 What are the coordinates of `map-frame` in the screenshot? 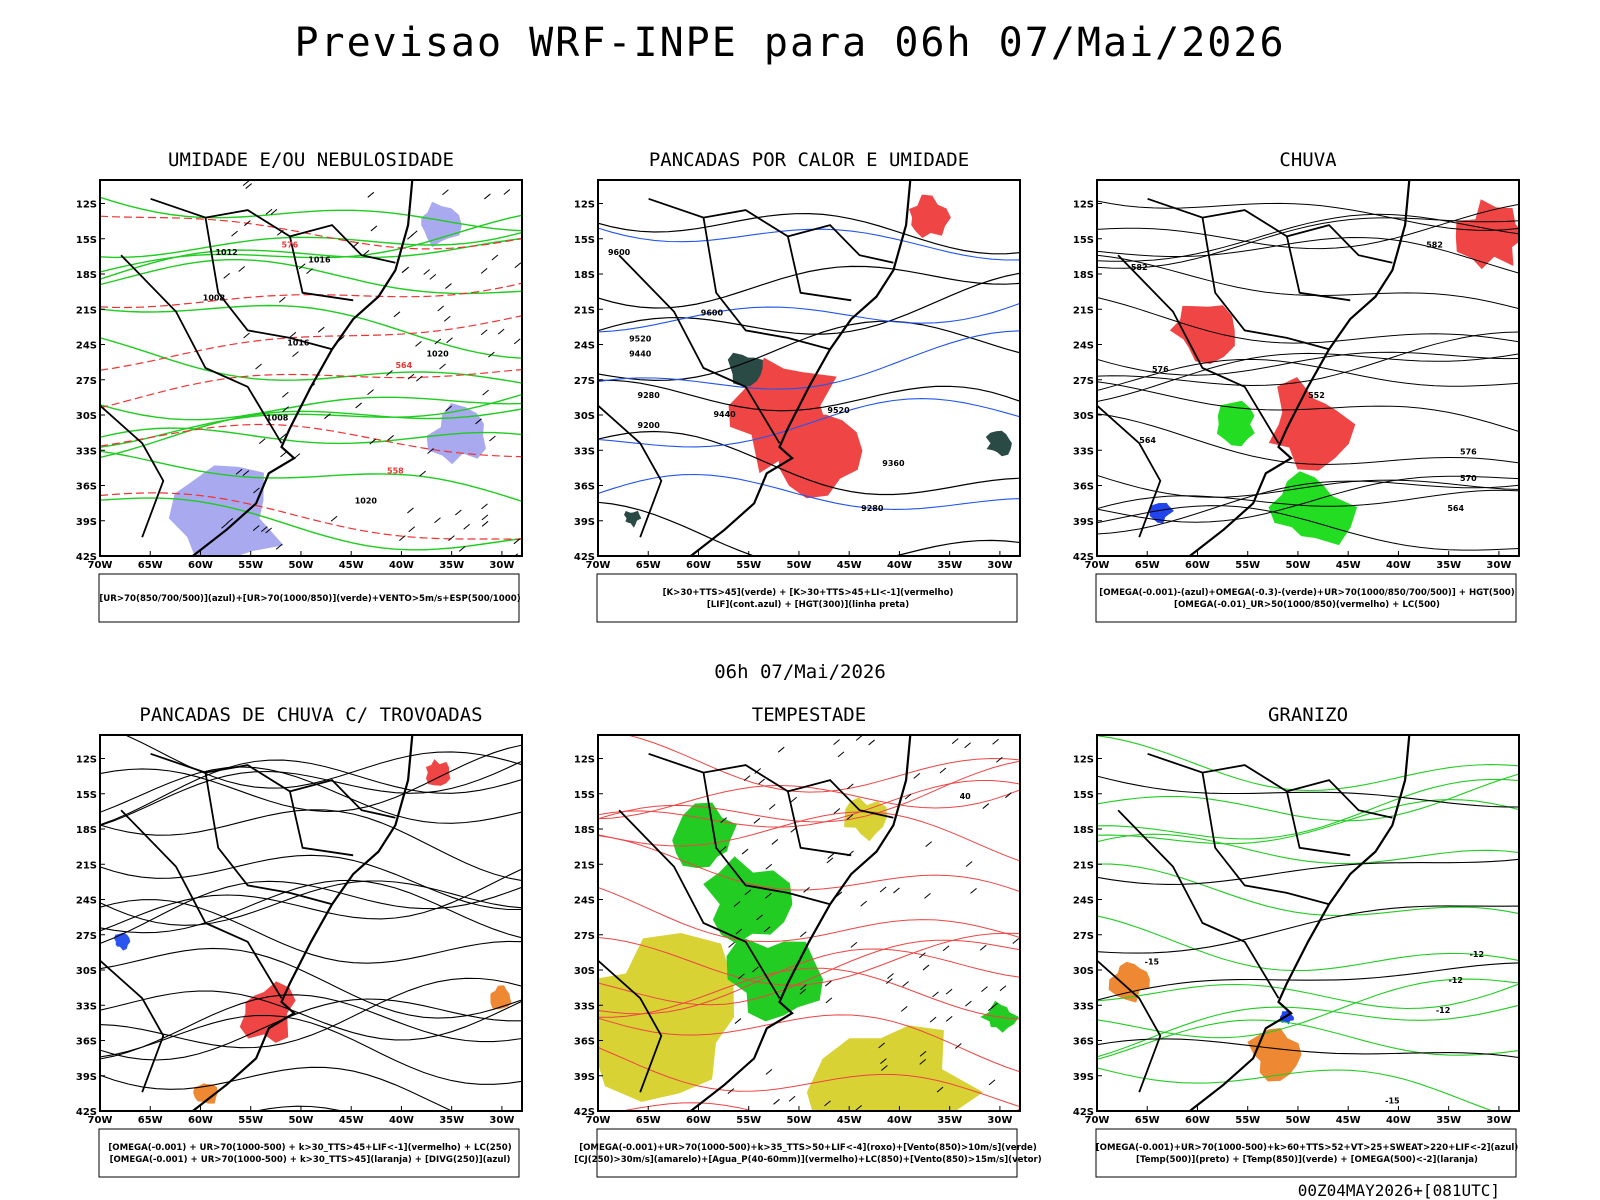 It's located at (1308, 368).